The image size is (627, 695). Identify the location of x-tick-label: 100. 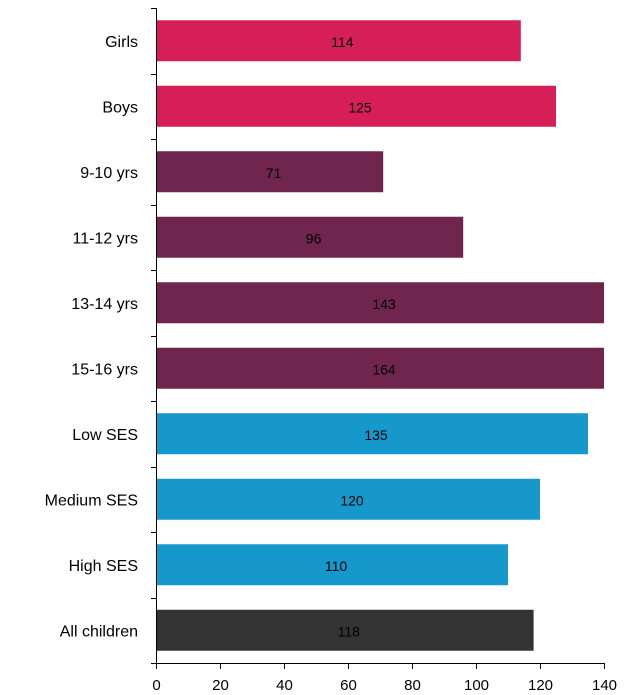
(476, 685).